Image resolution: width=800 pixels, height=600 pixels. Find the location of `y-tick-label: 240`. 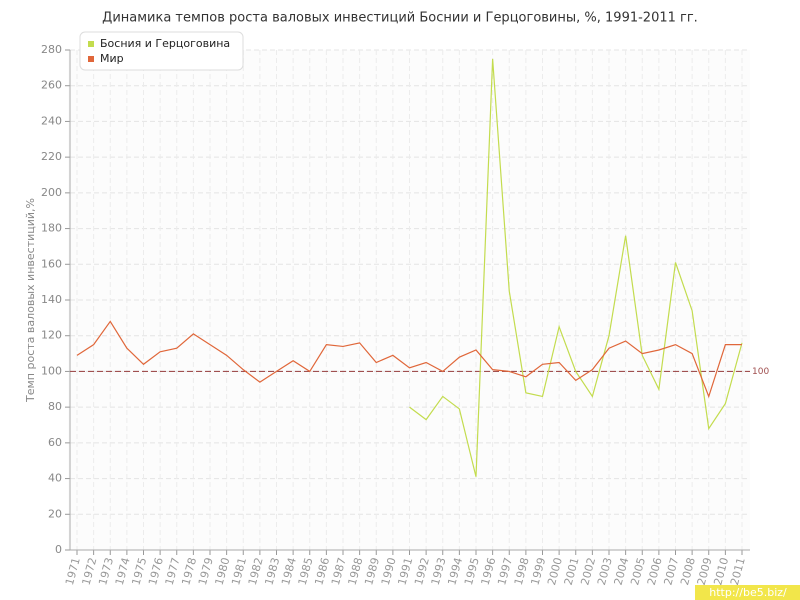

y-tick-label: 240 is located at coordinates (51, 120).